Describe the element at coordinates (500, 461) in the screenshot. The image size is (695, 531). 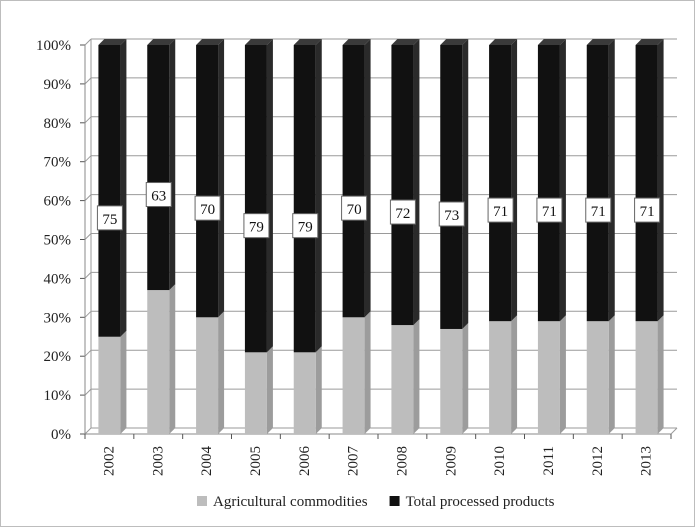
I see `x-tick-label: 2010` at that location.